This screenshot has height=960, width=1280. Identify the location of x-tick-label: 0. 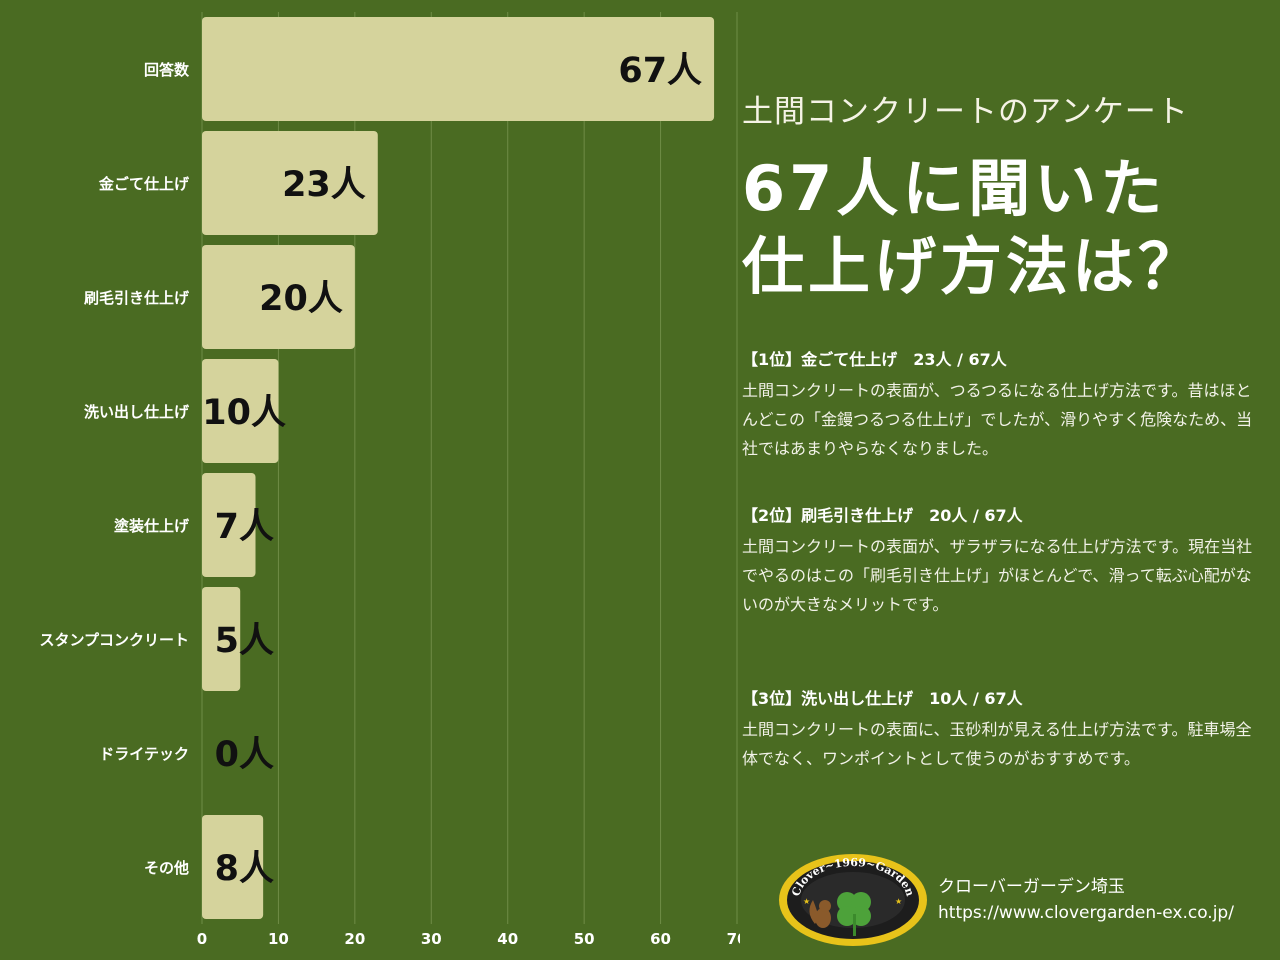
(202, 939).